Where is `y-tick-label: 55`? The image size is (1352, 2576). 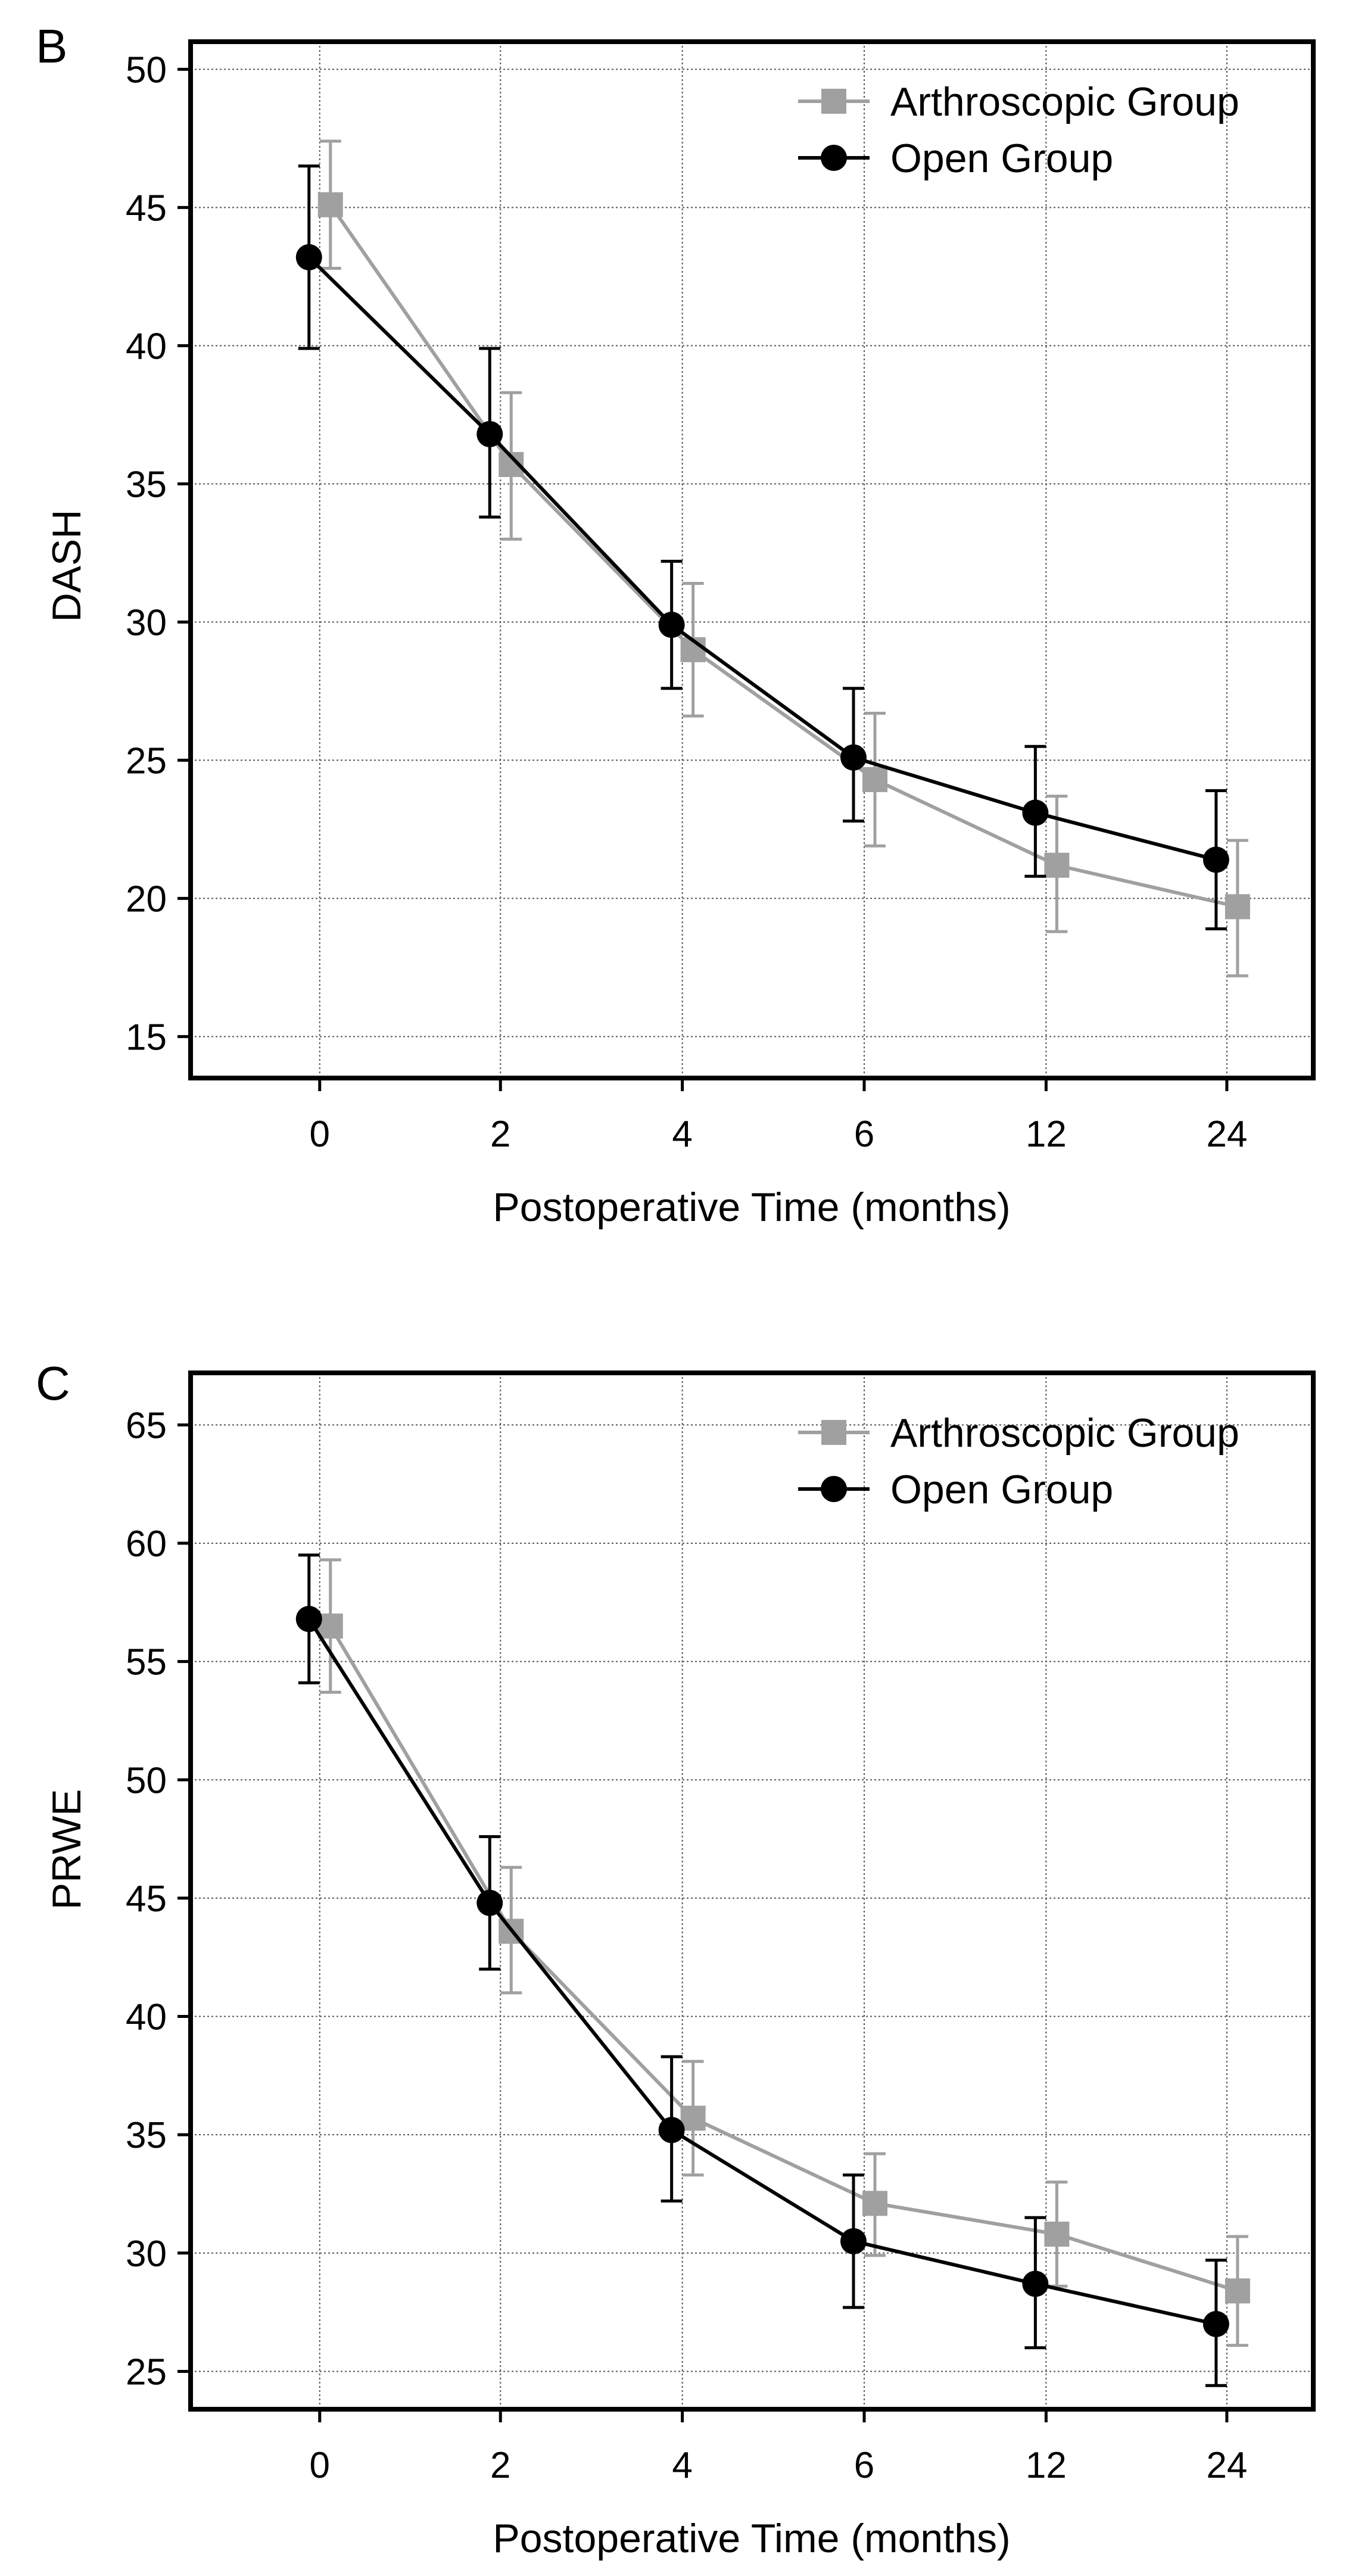 y-tick-label: 55 is located at coordinates (147, 1662).